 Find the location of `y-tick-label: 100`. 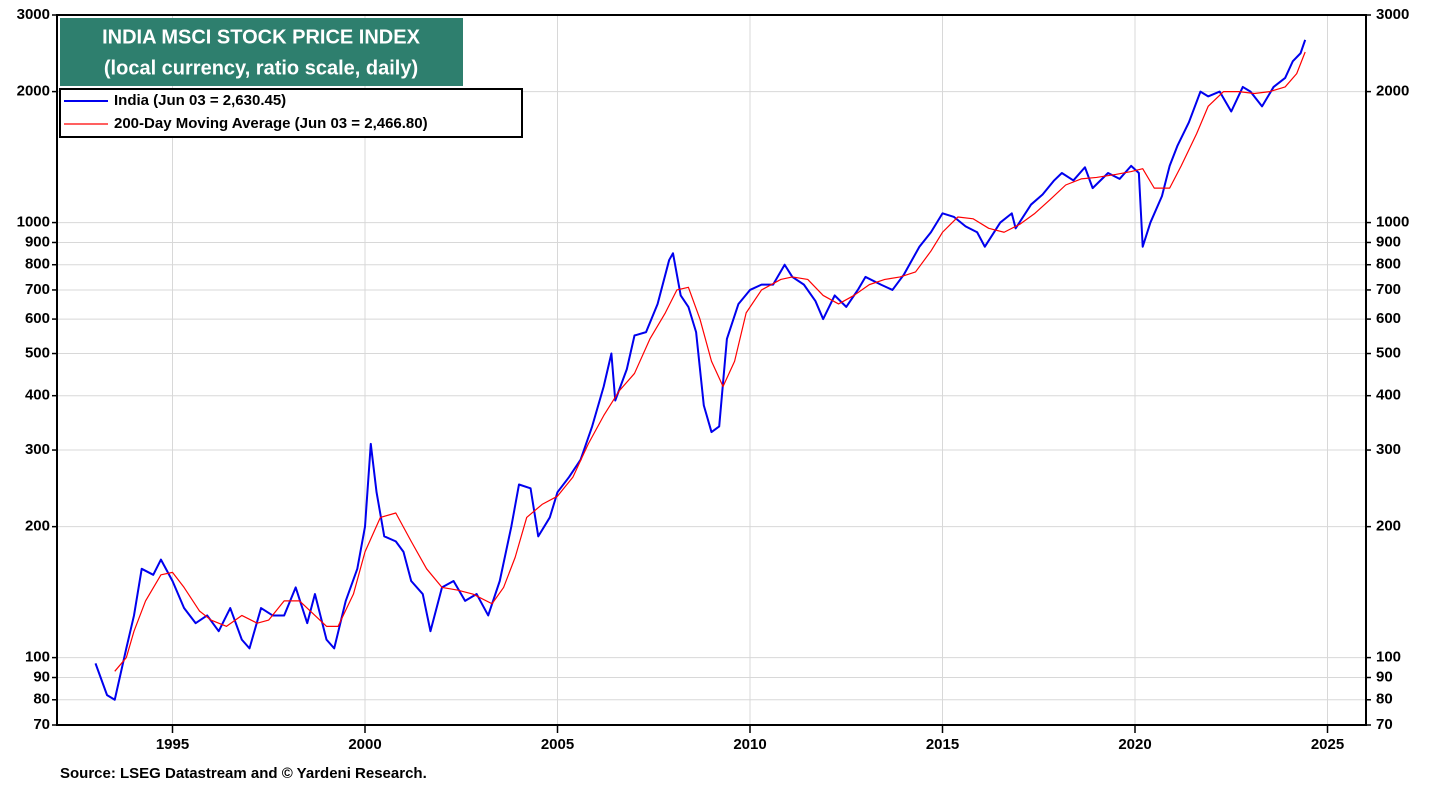

y-tick-label: 100 is located at coordinates (37, 657).